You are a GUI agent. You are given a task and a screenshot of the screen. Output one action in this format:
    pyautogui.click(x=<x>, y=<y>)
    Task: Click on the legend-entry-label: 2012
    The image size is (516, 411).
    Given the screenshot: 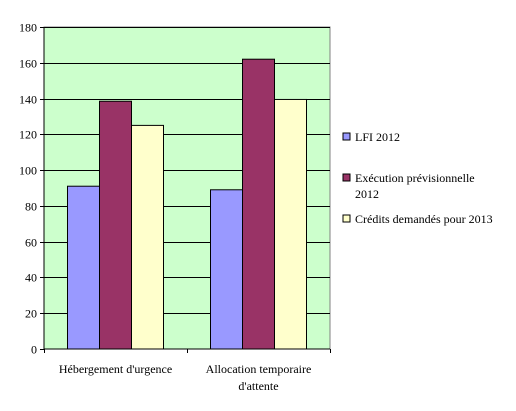 What is the action you would take?
    pyautogui.click(x=367, y=194)
    